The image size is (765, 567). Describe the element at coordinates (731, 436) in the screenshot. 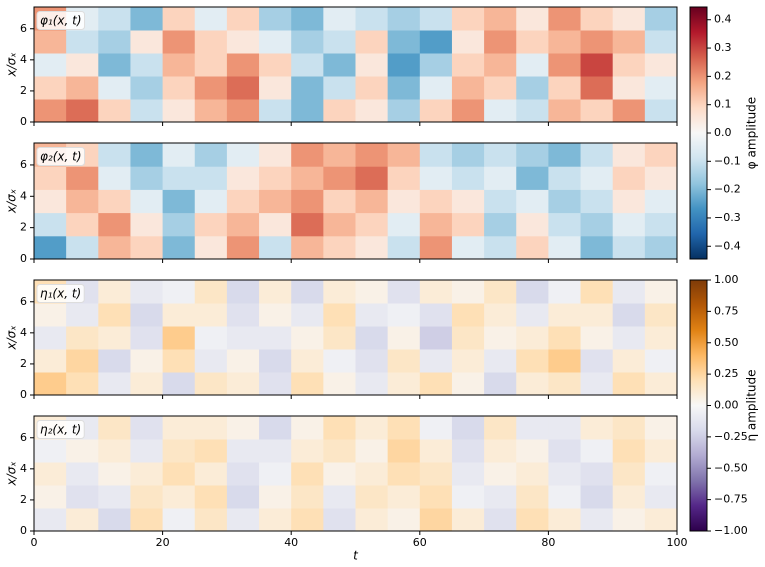

I see `colorbar-tick-label: −0.25` at that location.